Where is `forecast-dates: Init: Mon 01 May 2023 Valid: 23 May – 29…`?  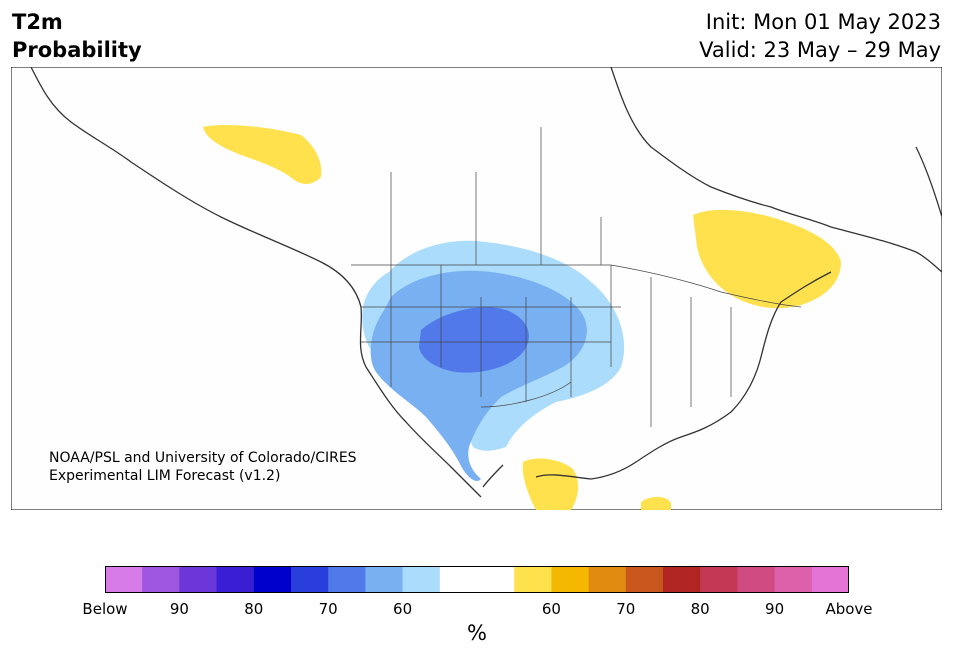
forecast-dates: Init: Mon 01 May 2023 Valid: 23 May – 29… is located at coordinates (820, 36).